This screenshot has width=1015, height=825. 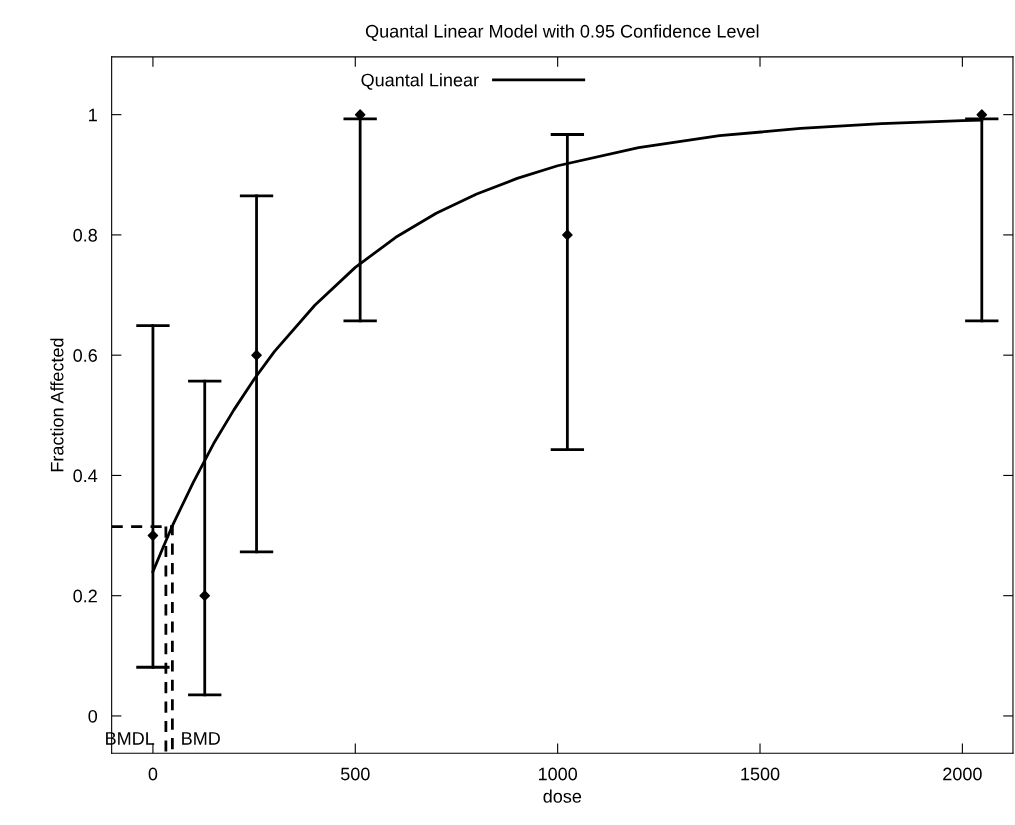 I want to click on x-axis-title: dose, so click(x=562, y=796).